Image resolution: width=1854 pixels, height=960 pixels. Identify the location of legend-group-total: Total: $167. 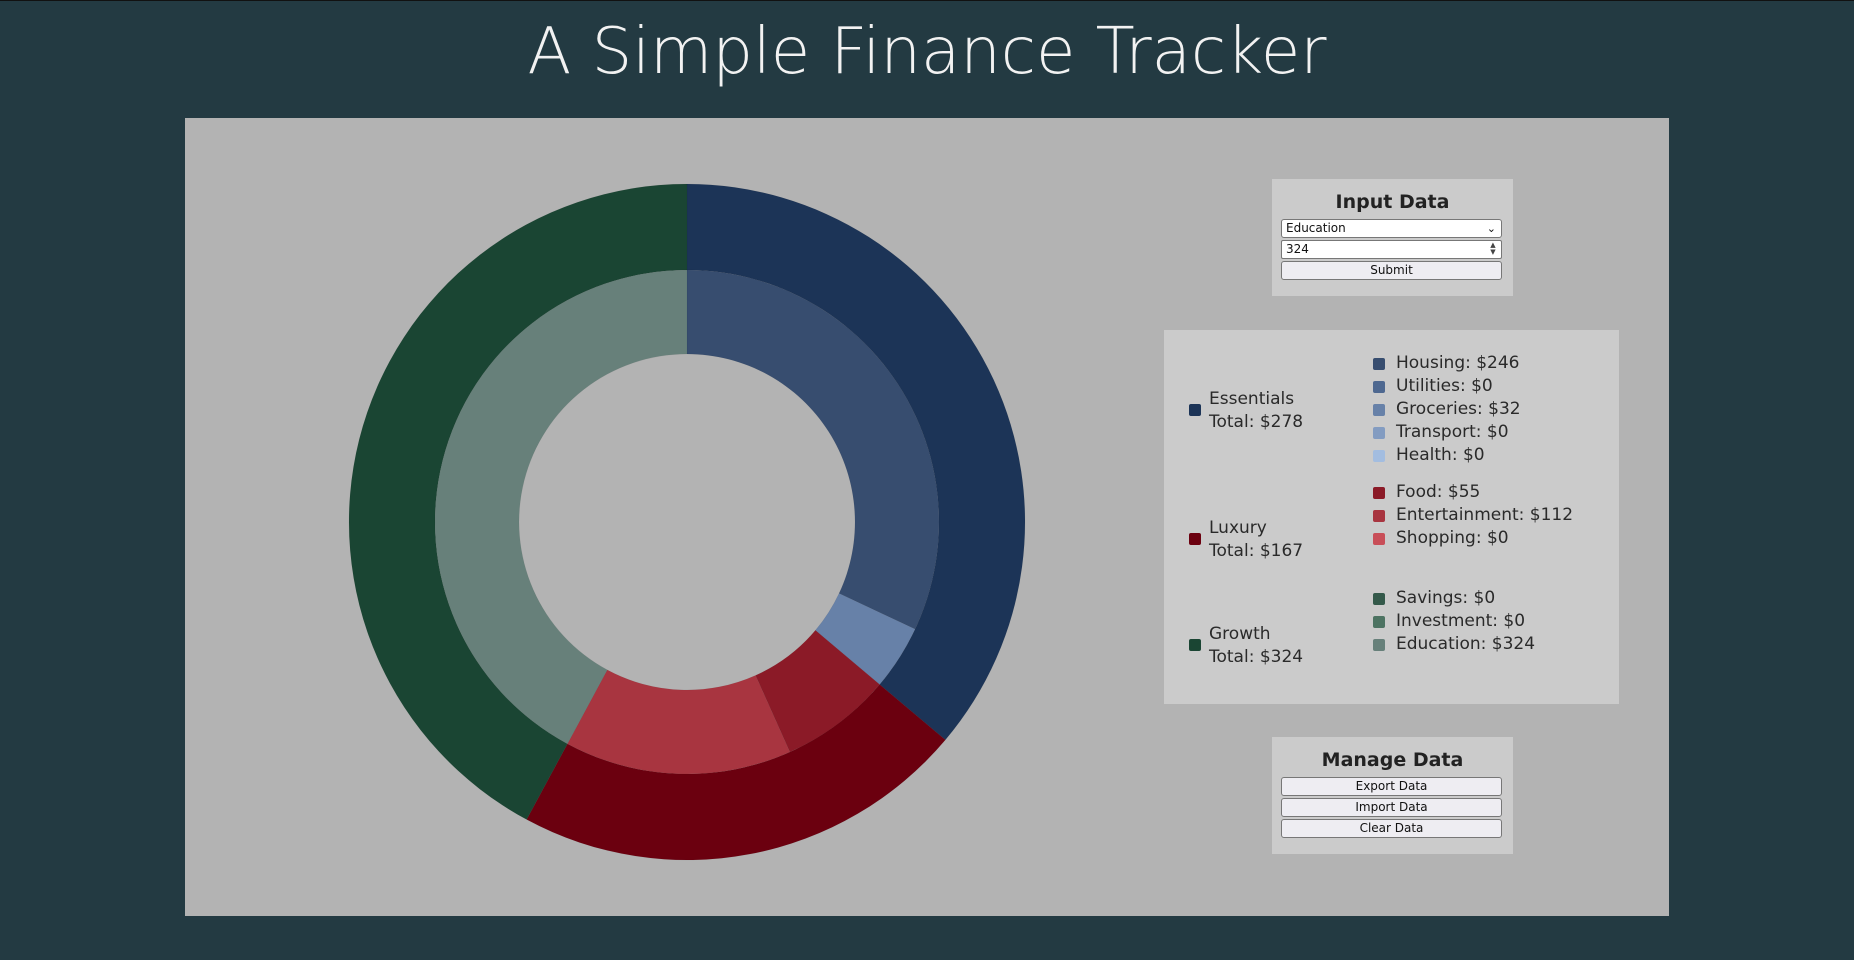
(1256, 551).